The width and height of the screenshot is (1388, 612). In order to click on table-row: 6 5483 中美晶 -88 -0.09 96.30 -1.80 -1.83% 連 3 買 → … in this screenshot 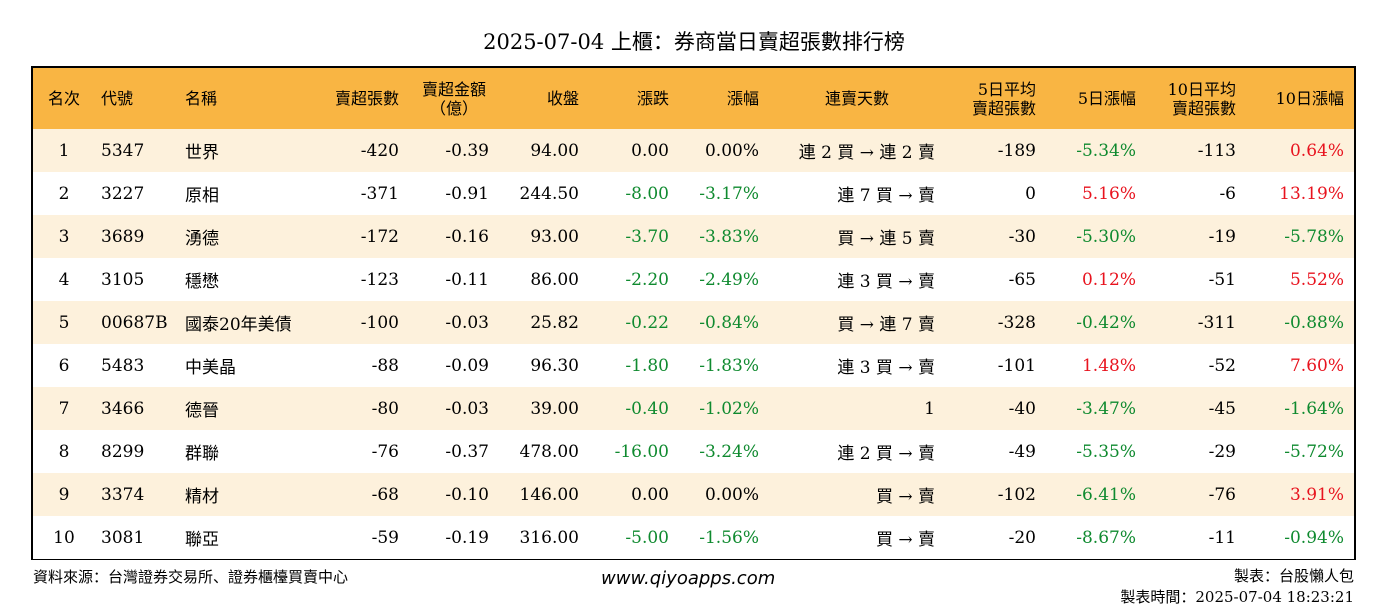, I will do `click(693, 365)`.